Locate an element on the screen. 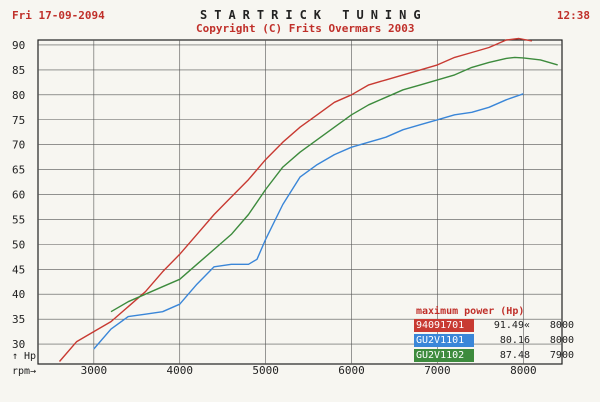 This screenshot has width=600, height=402. x-tick-label: 3000 is located at coordinates (94, 370).